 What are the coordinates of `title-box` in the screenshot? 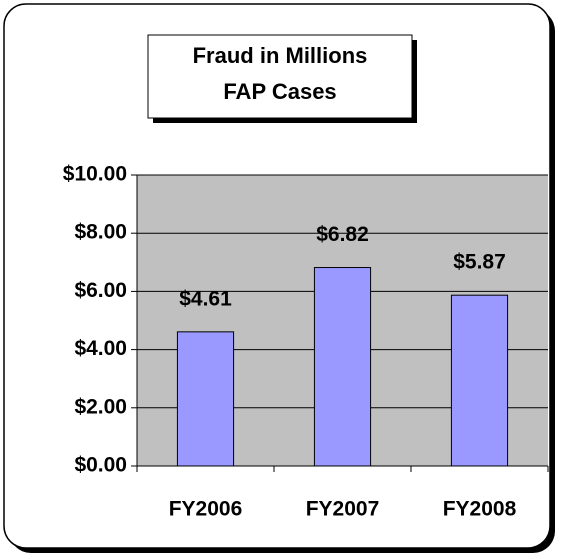 It's located at (280, 76).